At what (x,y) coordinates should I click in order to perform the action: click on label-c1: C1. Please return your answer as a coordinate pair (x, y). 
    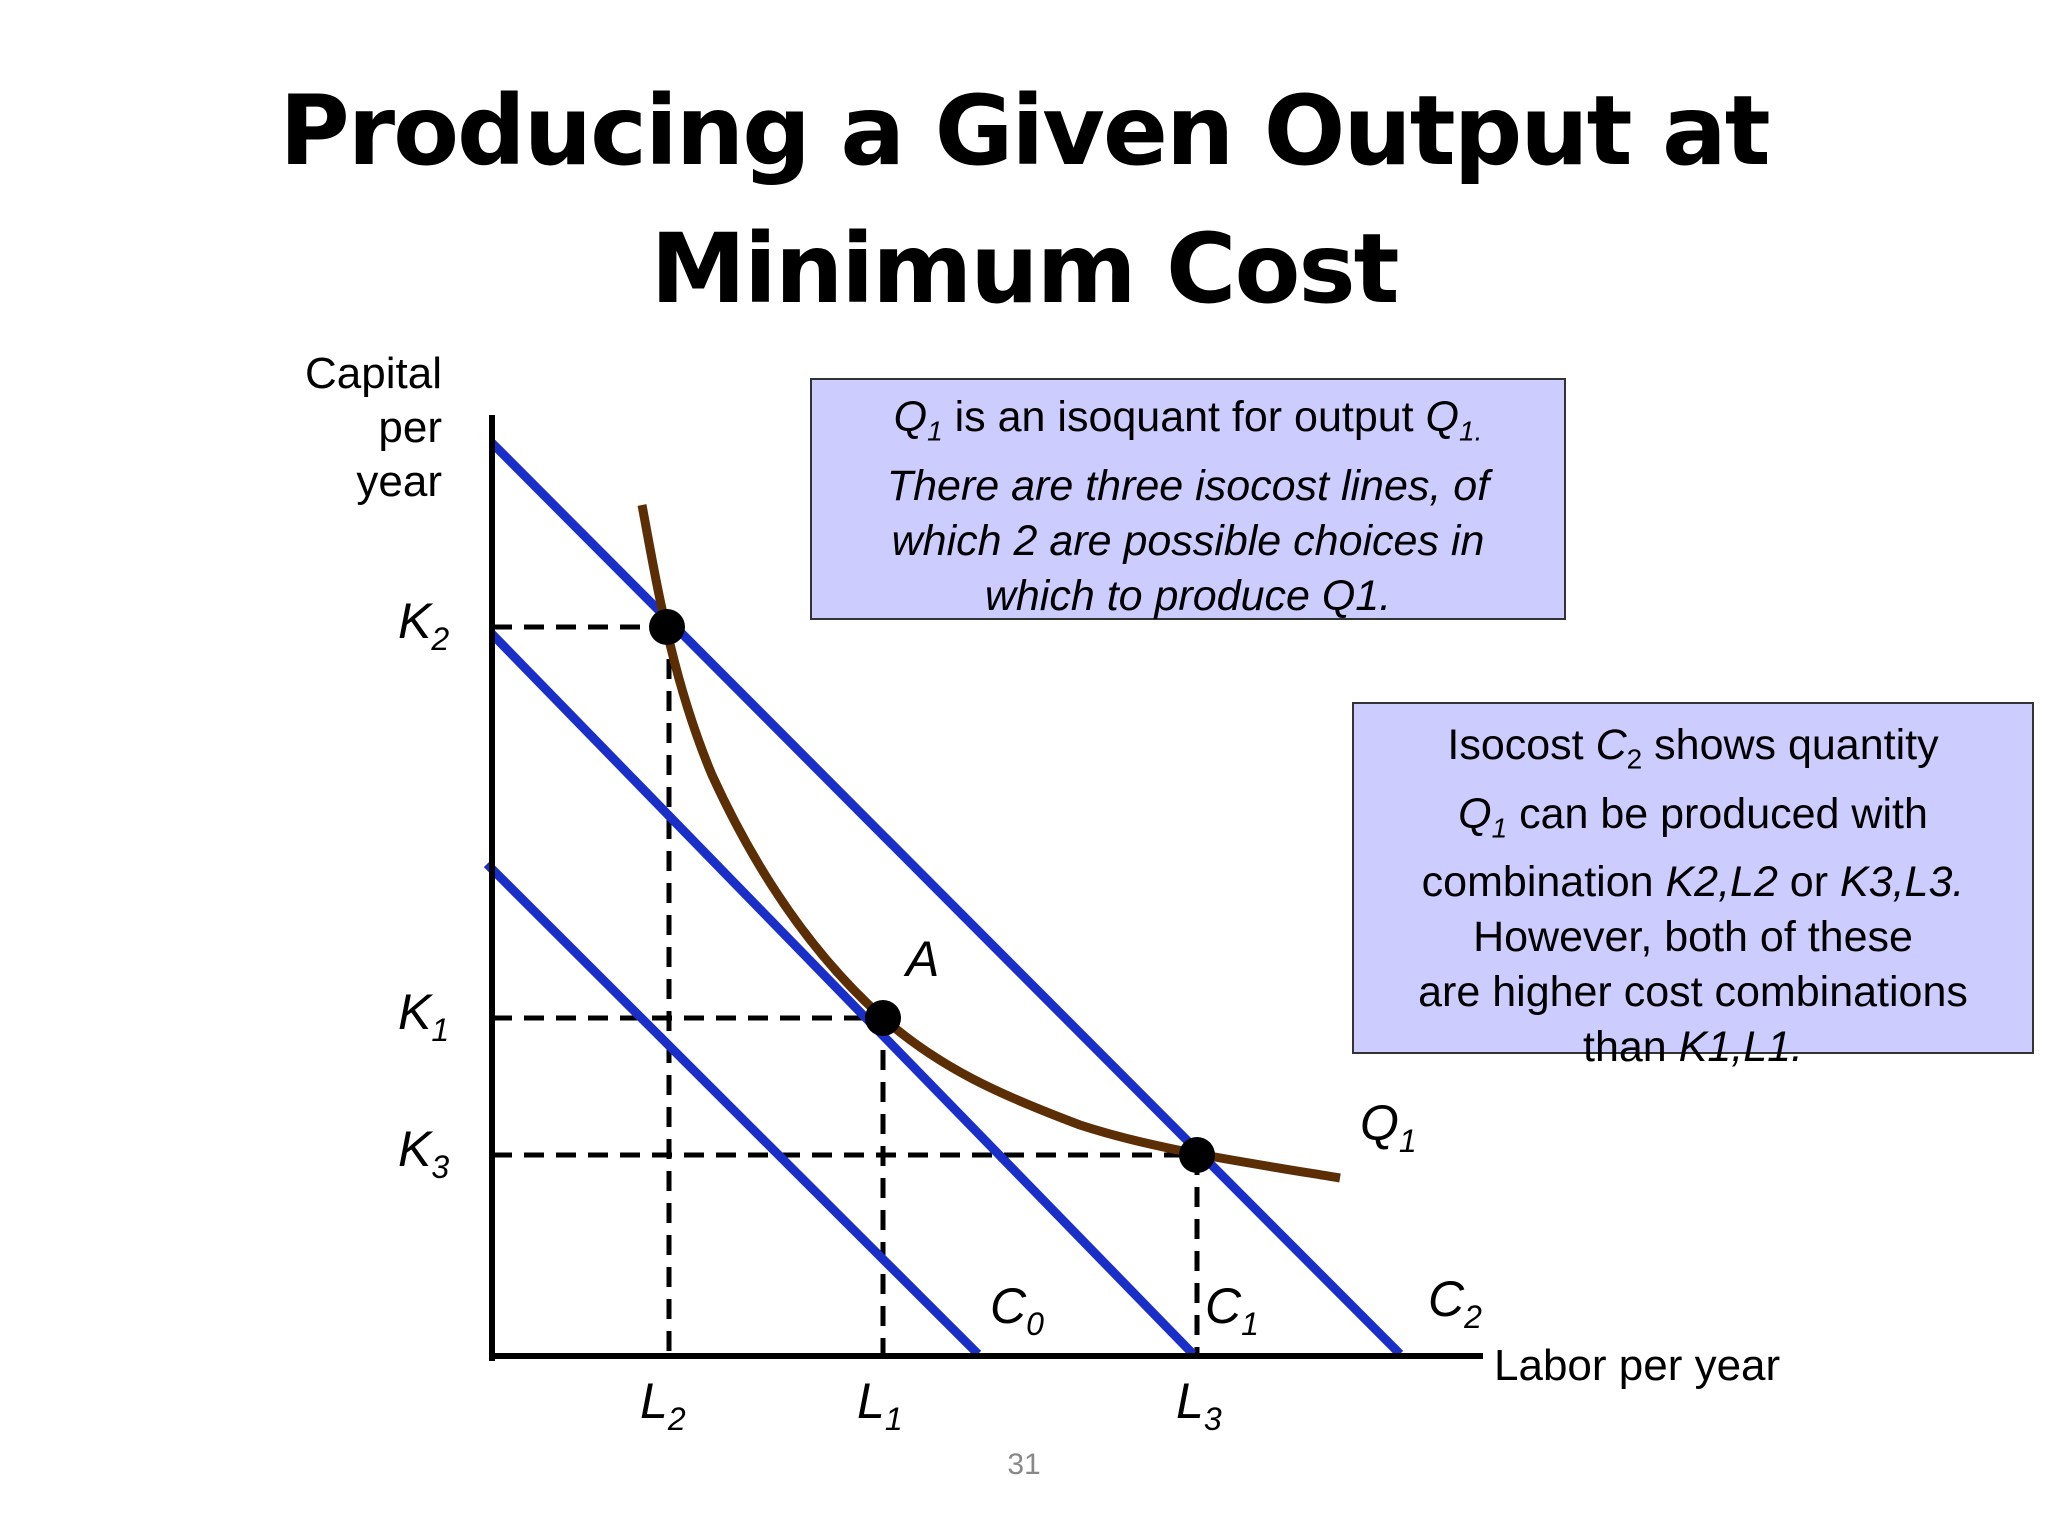
    Looking at the image, I should click on (1232, 1310).